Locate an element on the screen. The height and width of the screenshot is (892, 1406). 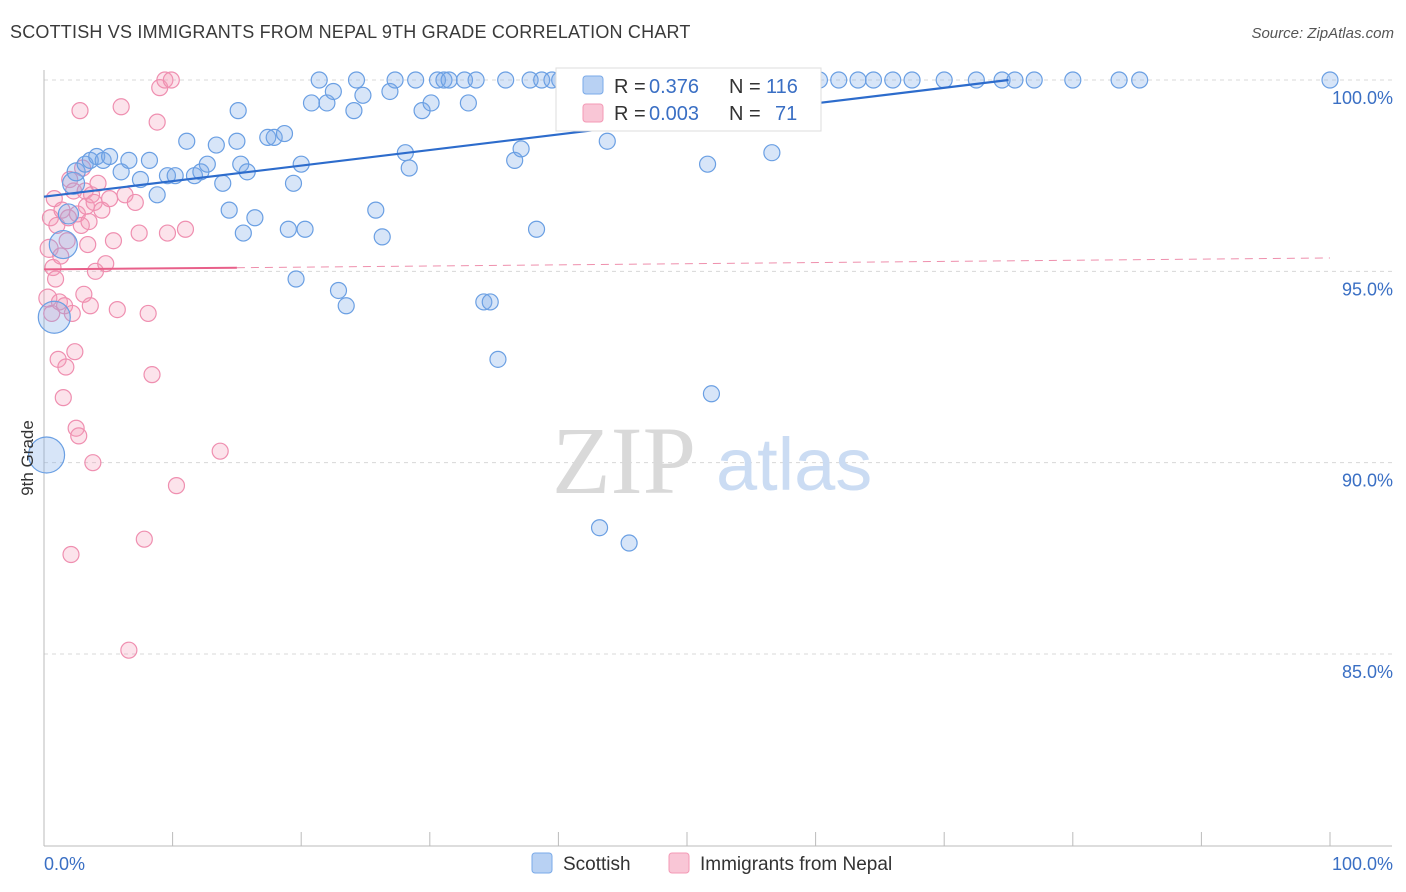
legend-swatch-nepal is located at coordinates (593, 113).